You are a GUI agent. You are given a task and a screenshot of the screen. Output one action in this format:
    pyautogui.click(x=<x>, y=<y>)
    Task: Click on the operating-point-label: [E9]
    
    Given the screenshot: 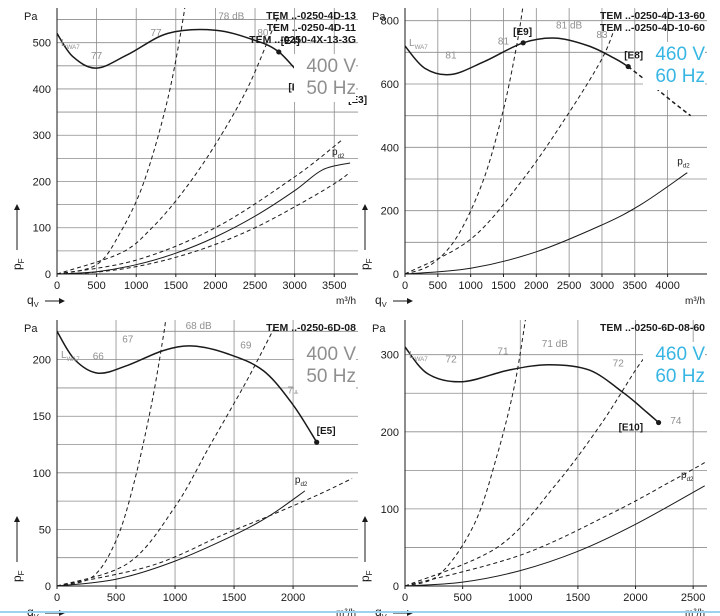 What is the action you would take?
    pyautogui.click(x=522, y=32)
    